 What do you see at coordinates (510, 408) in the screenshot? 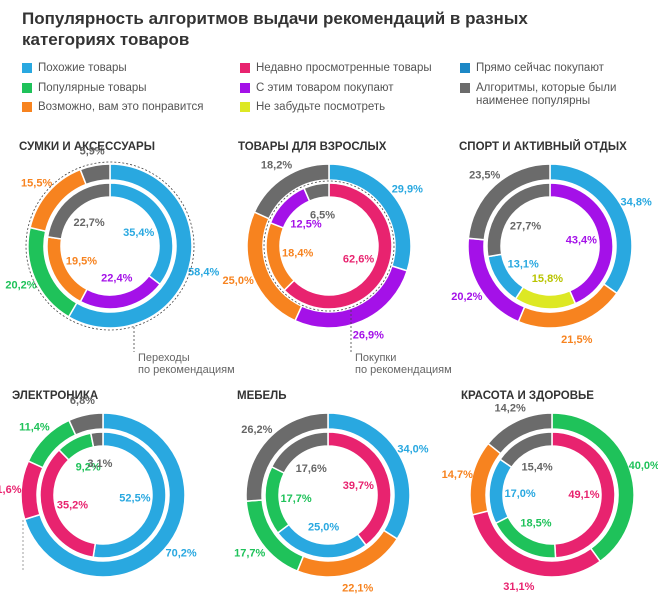
I see `outer-value-label: 14,2%` at bounding box center [510, 408].